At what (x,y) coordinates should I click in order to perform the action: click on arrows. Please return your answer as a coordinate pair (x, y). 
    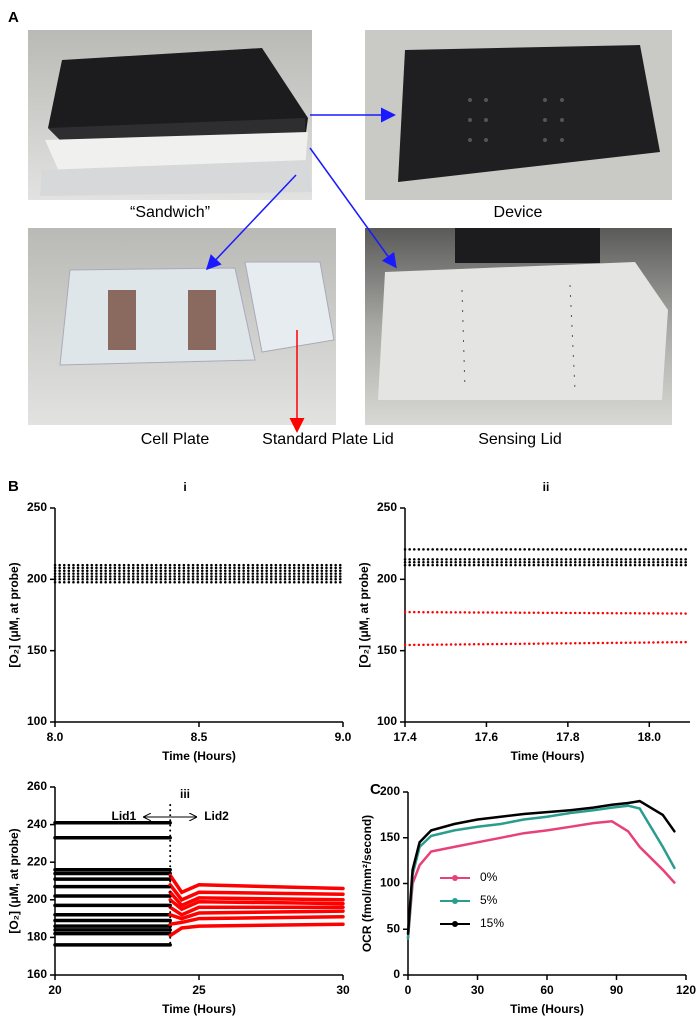
    Looking at the image, I should click on (301, 270).